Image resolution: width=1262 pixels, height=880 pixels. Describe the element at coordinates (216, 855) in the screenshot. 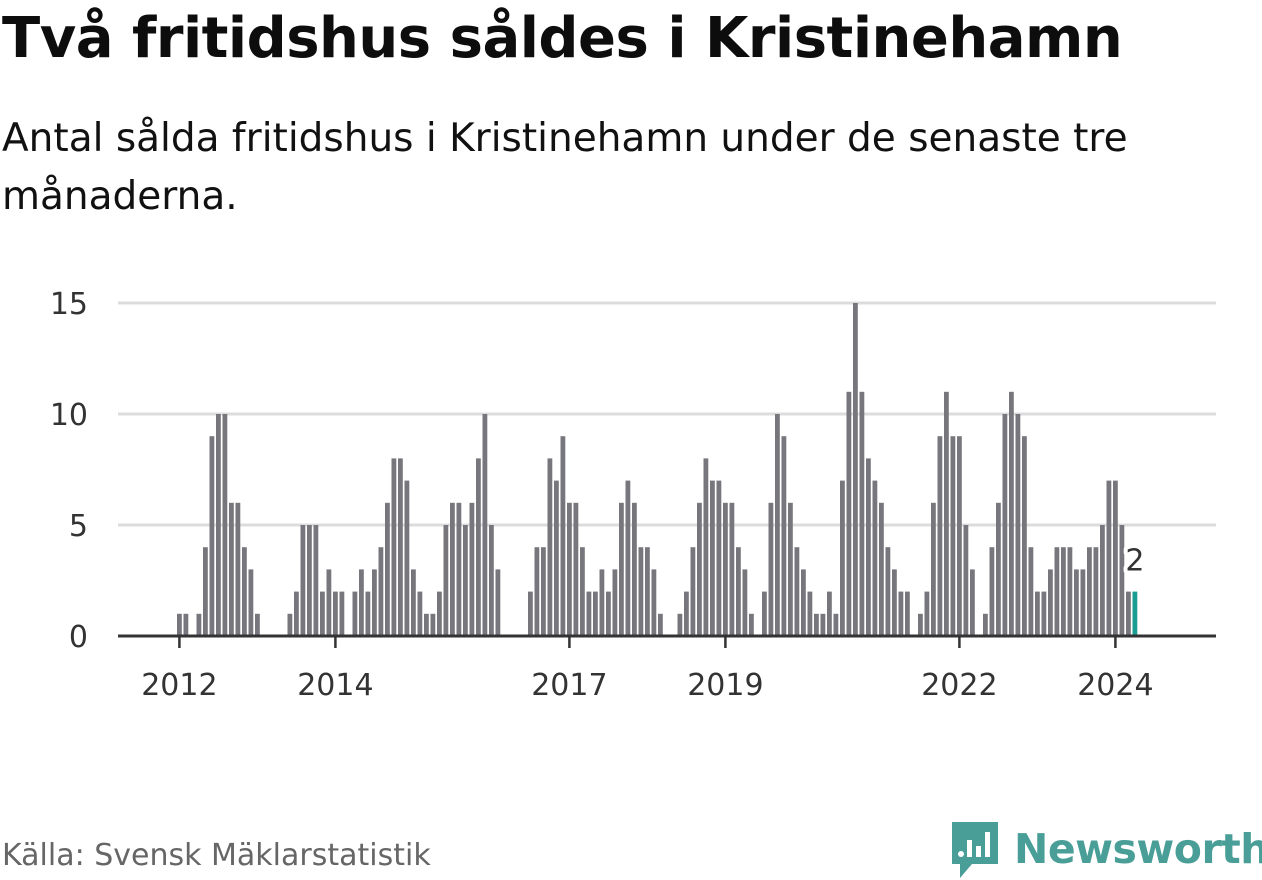

I see `source-note: Källa: Svensk Mäklarstatistik` at that location.